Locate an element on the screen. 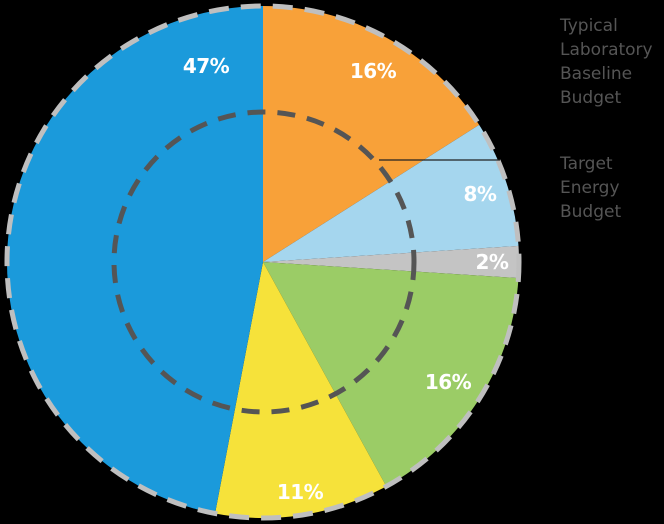 This screenshot has width=664, height=524. slice-label-16-orange: 16% is located at coordinates (373, 71).